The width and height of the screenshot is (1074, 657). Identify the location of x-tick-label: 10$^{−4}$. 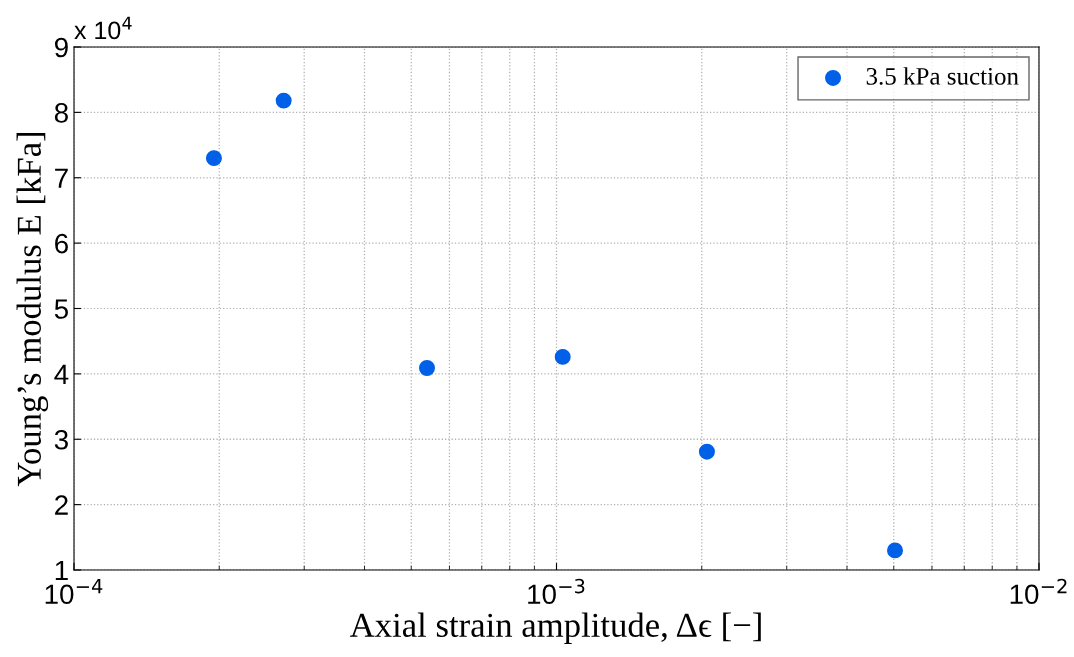
(74, 592).